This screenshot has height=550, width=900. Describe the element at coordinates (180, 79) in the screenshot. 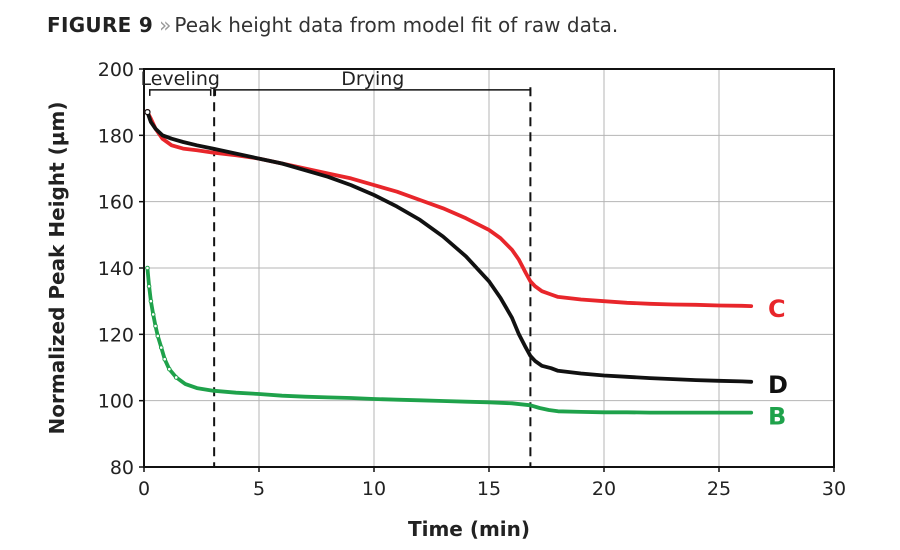

I see `phase-label: Leveling` at that location.